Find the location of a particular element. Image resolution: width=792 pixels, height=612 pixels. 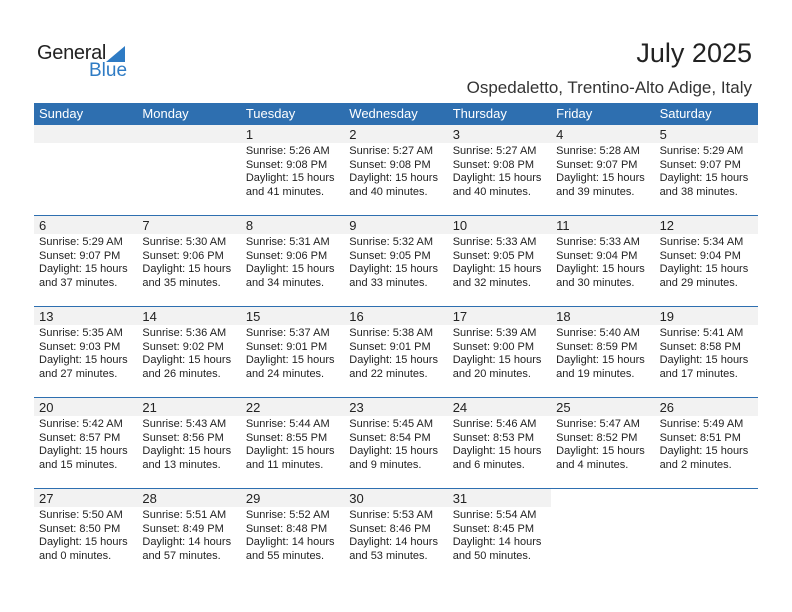

sunset-text: Sunset: 9:08 PM is located at coordinates (390, 164).